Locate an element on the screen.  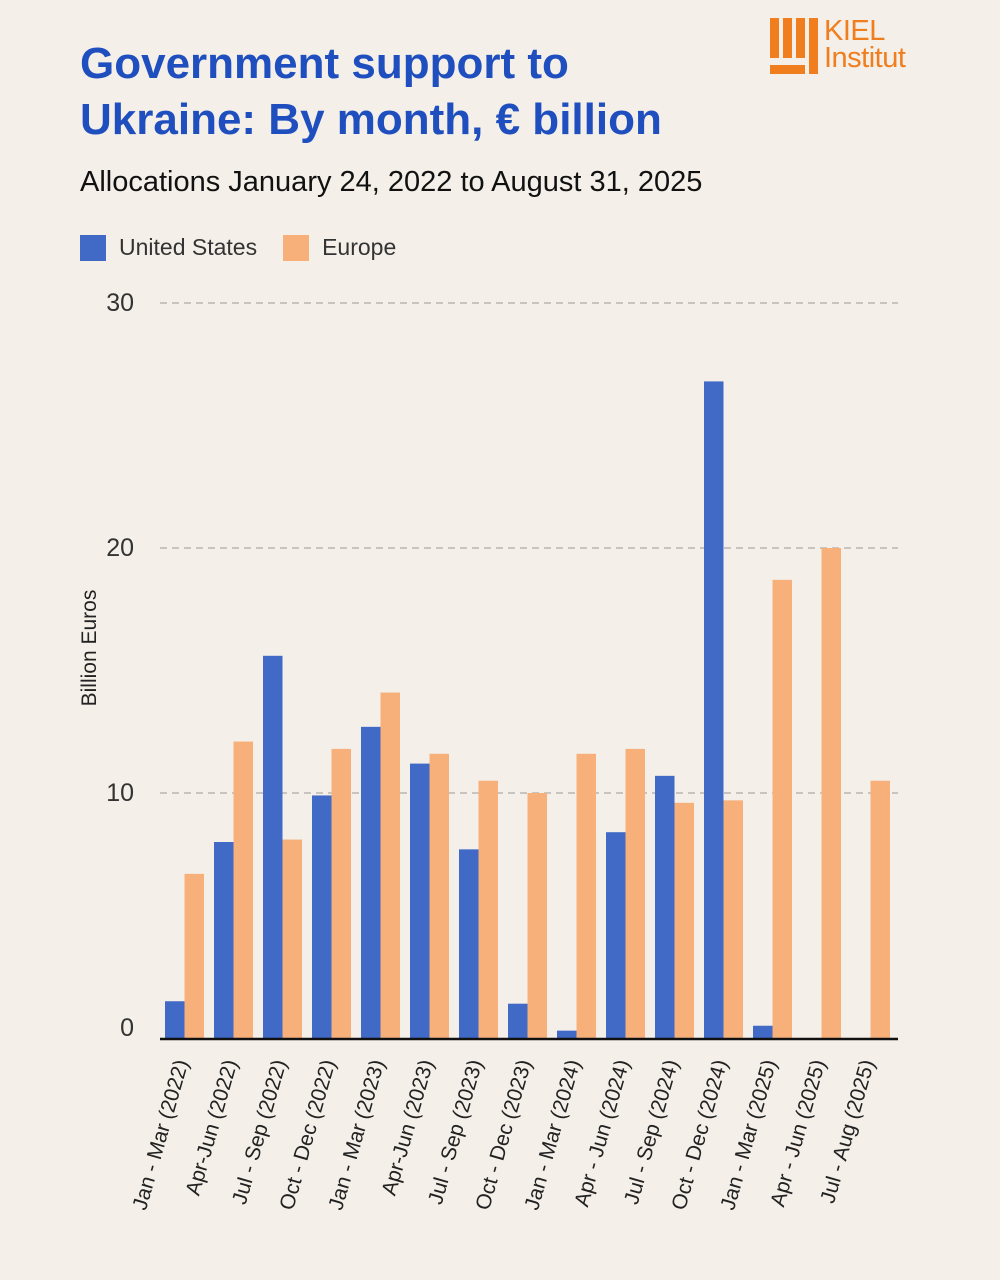
y-tick-label: 10 is located at coordinates (120, 793).